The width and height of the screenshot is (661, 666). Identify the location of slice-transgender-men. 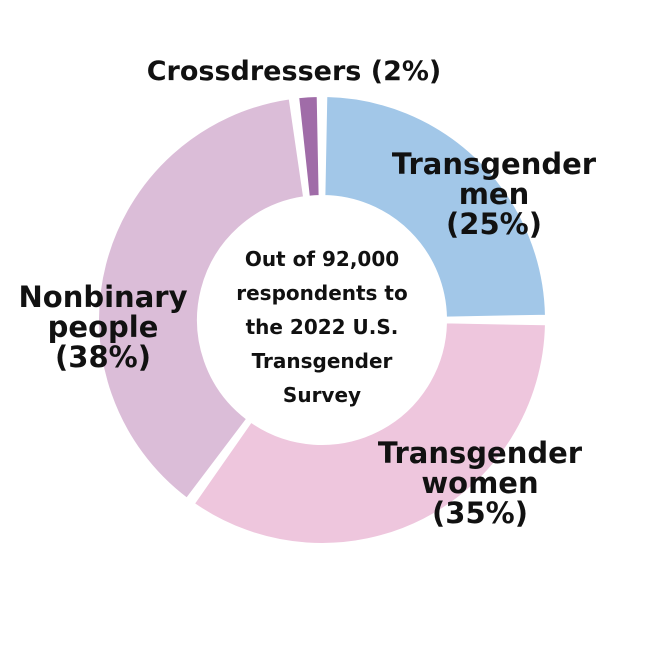
(435, 207).